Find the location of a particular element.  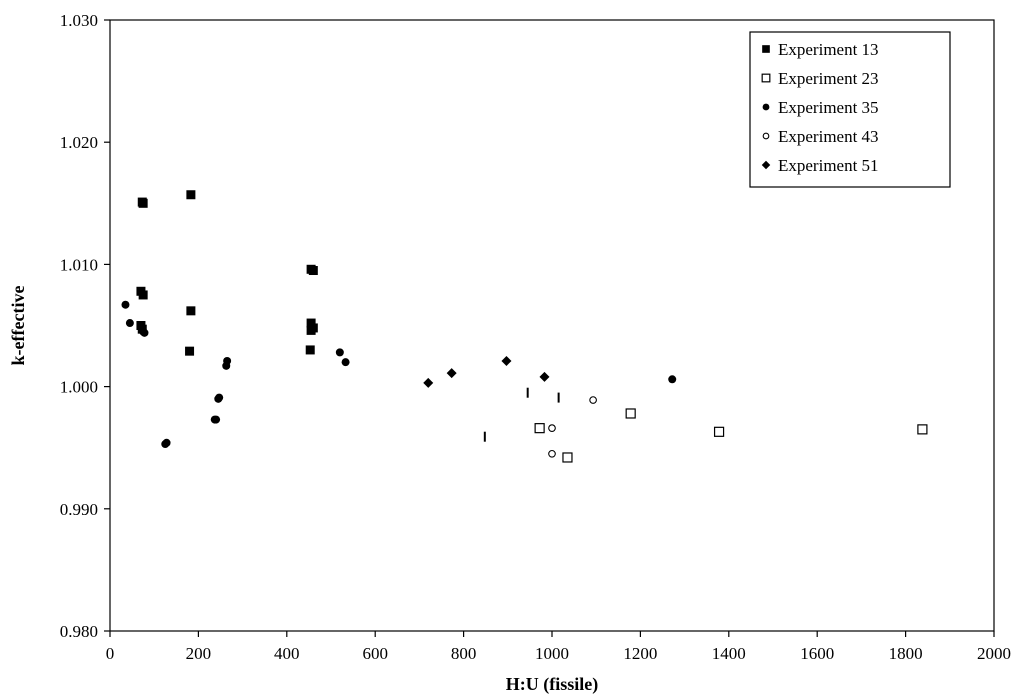

legend-label: Experiment 35 is located at coordinates (828, 107).